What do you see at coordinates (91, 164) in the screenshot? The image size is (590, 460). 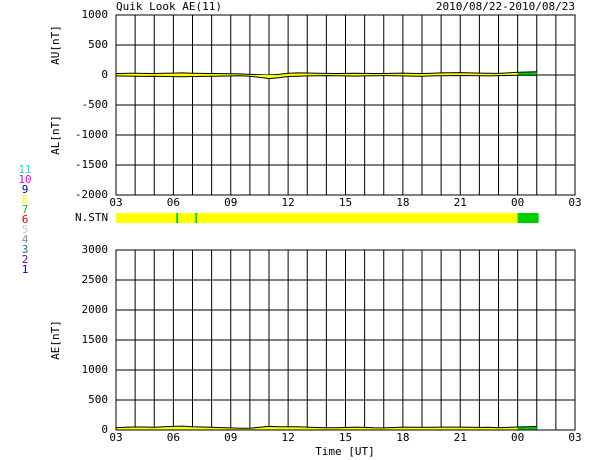 I see `y-tick-label: -1500` at bounding box center [91, 164].